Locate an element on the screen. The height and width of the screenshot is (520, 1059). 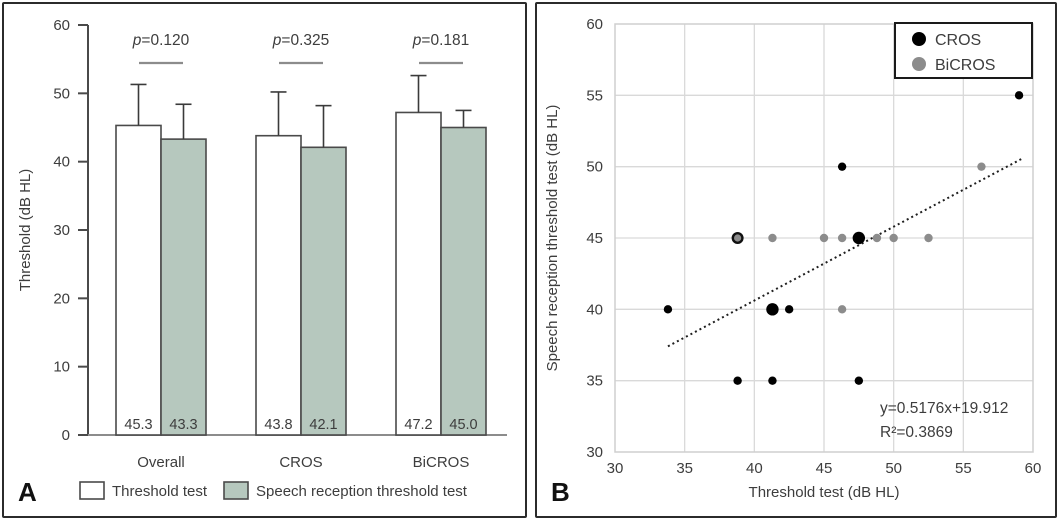
p-value-label: p=0.325 is located at coordinates (300, 40).